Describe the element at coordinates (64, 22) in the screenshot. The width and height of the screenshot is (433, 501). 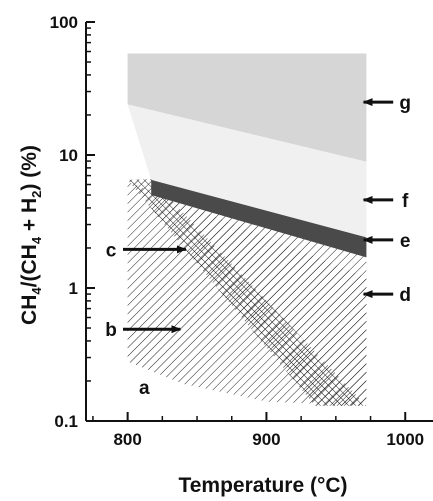
I see `y-tick-label: 100` at that location.